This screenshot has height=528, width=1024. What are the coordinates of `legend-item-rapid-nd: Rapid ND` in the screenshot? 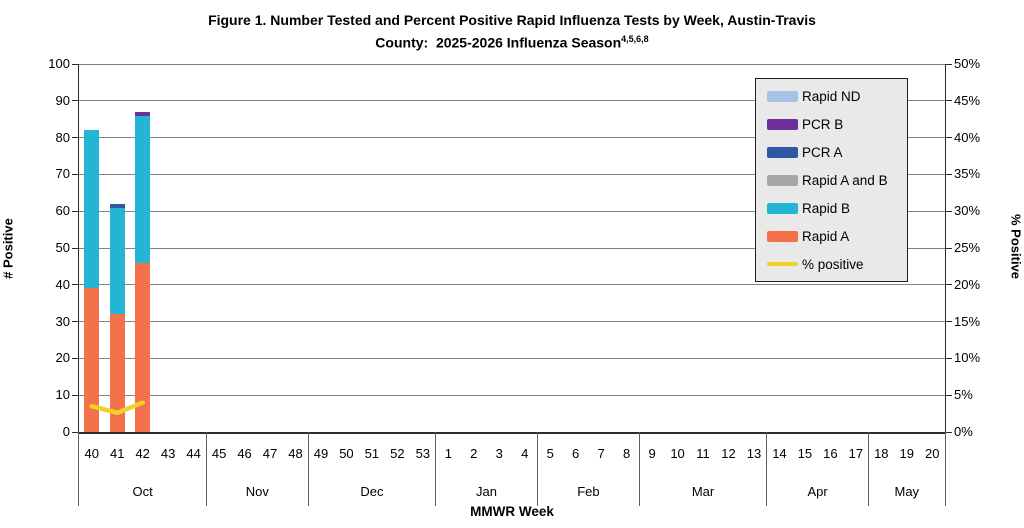 It's located at (831, 96).